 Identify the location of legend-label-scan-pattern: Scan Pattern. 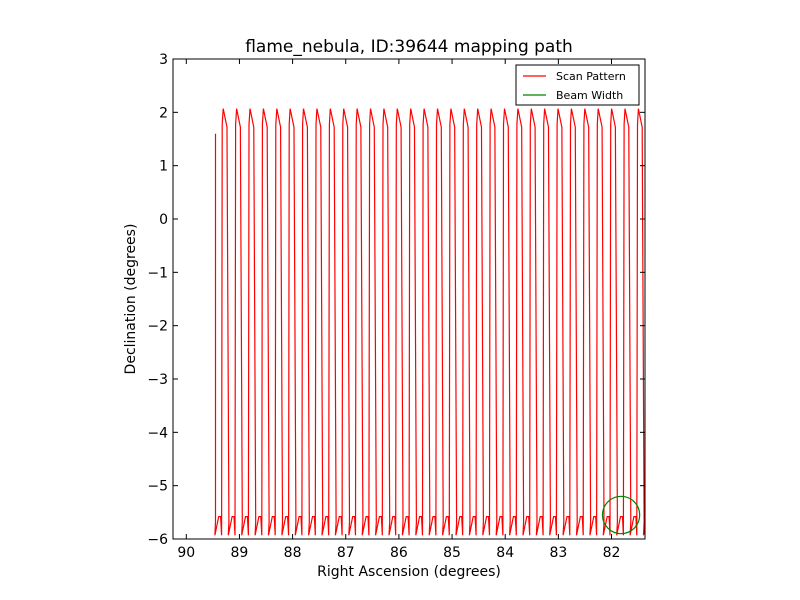
(591, 76).